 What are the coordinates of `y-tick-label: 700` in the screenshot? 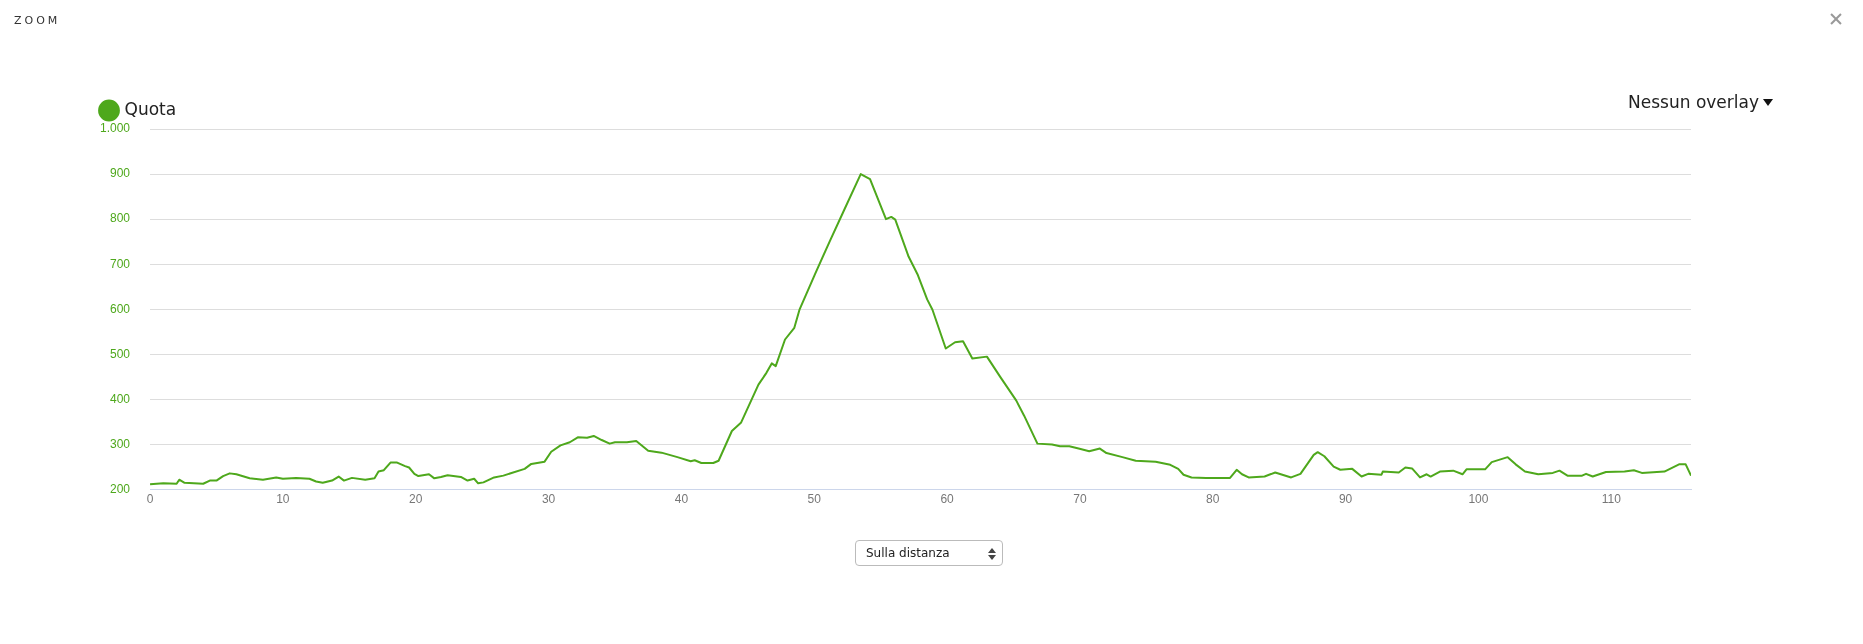 It's located at (120, 263).